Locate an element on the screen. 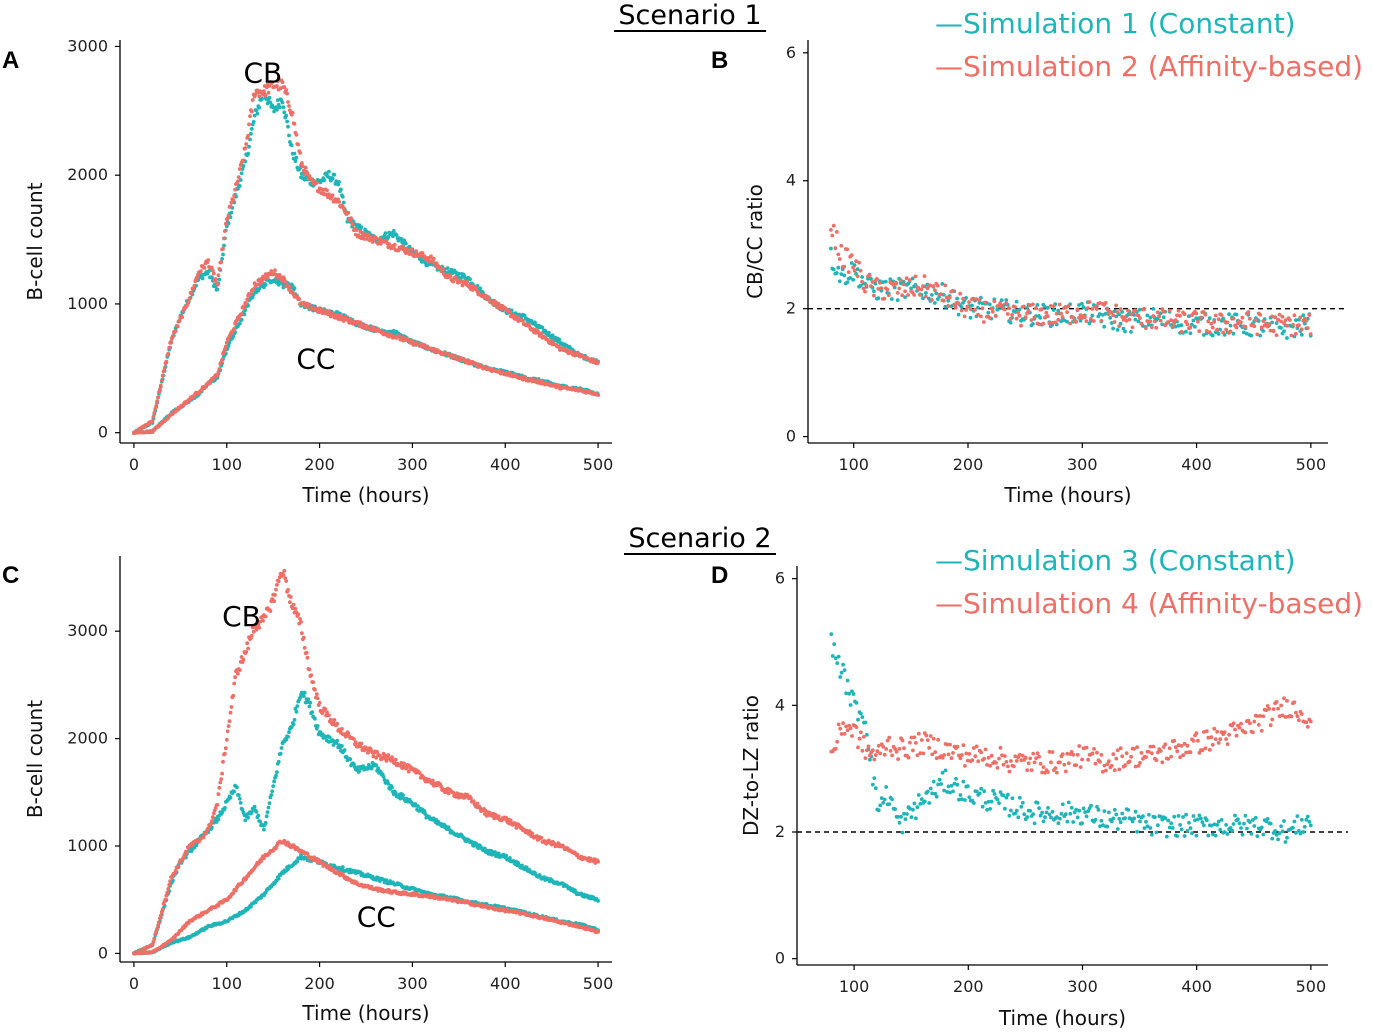  x-tick-label-b: 300 is located at coordinates (1082, 464).